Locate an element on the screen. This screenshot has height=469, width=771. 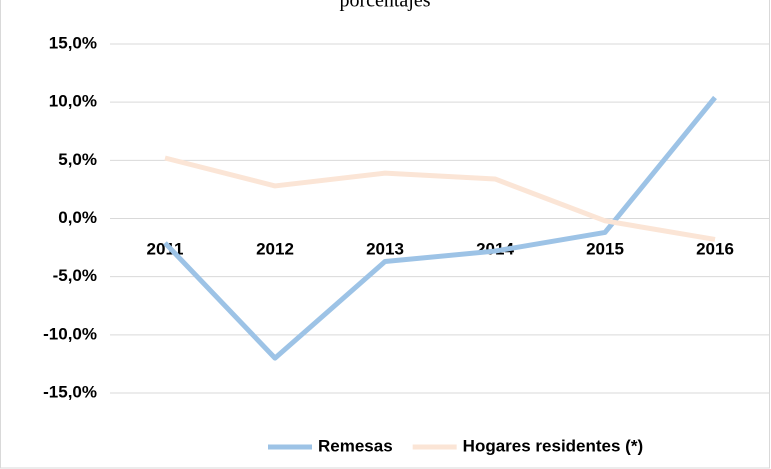
x-tick-label: 2015 is located at coordinates (605, 248).